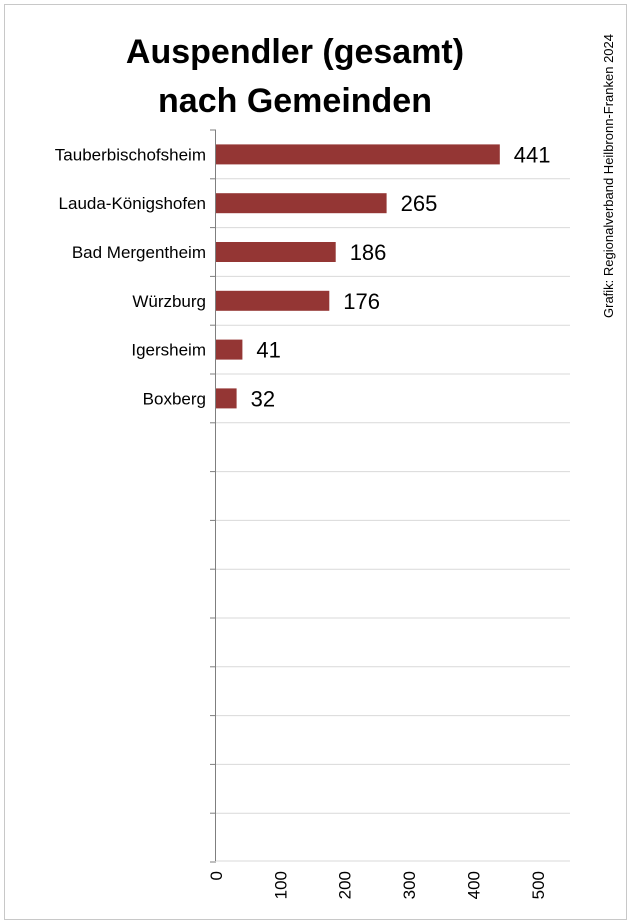 This screenshot has height=924, width=631. I want to click on chart-title-line-2: nach Gemeinden, so click(295, 101).